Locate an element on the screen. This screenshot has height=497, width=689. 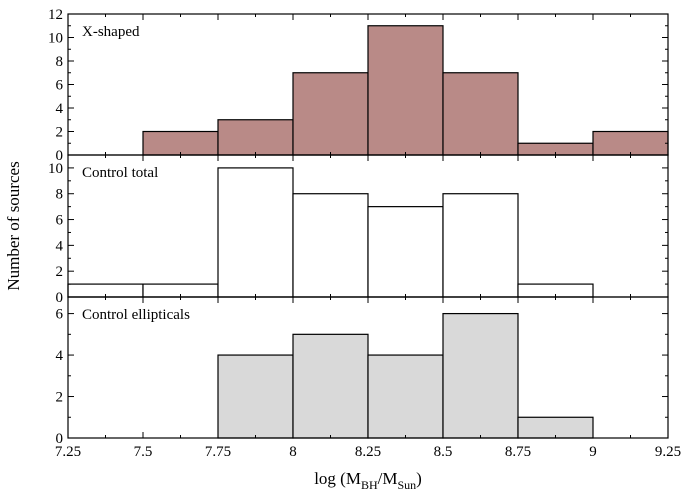
x-tick-label: 7.25 is located at coordinates (68, 452).